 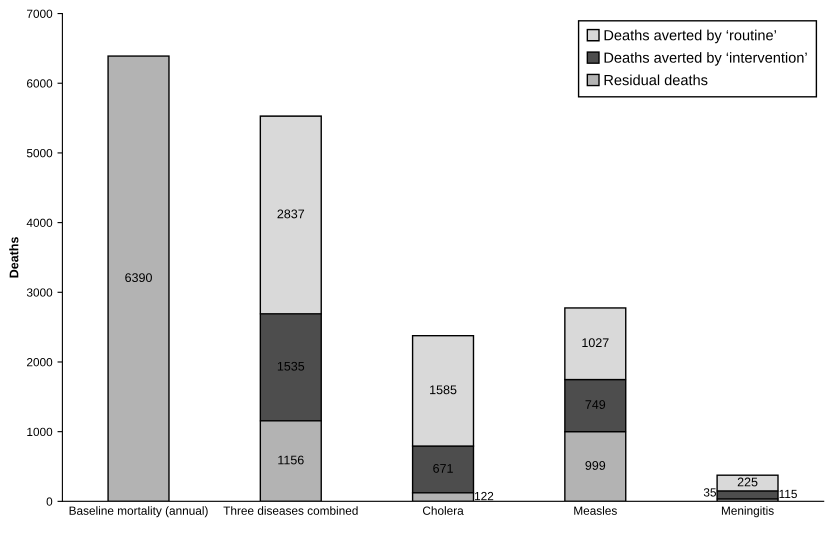 What do you see at coordinates (39, 153) in the screenshot?
I see `y-tick-label: 5000` at bounding box center [39, 153].